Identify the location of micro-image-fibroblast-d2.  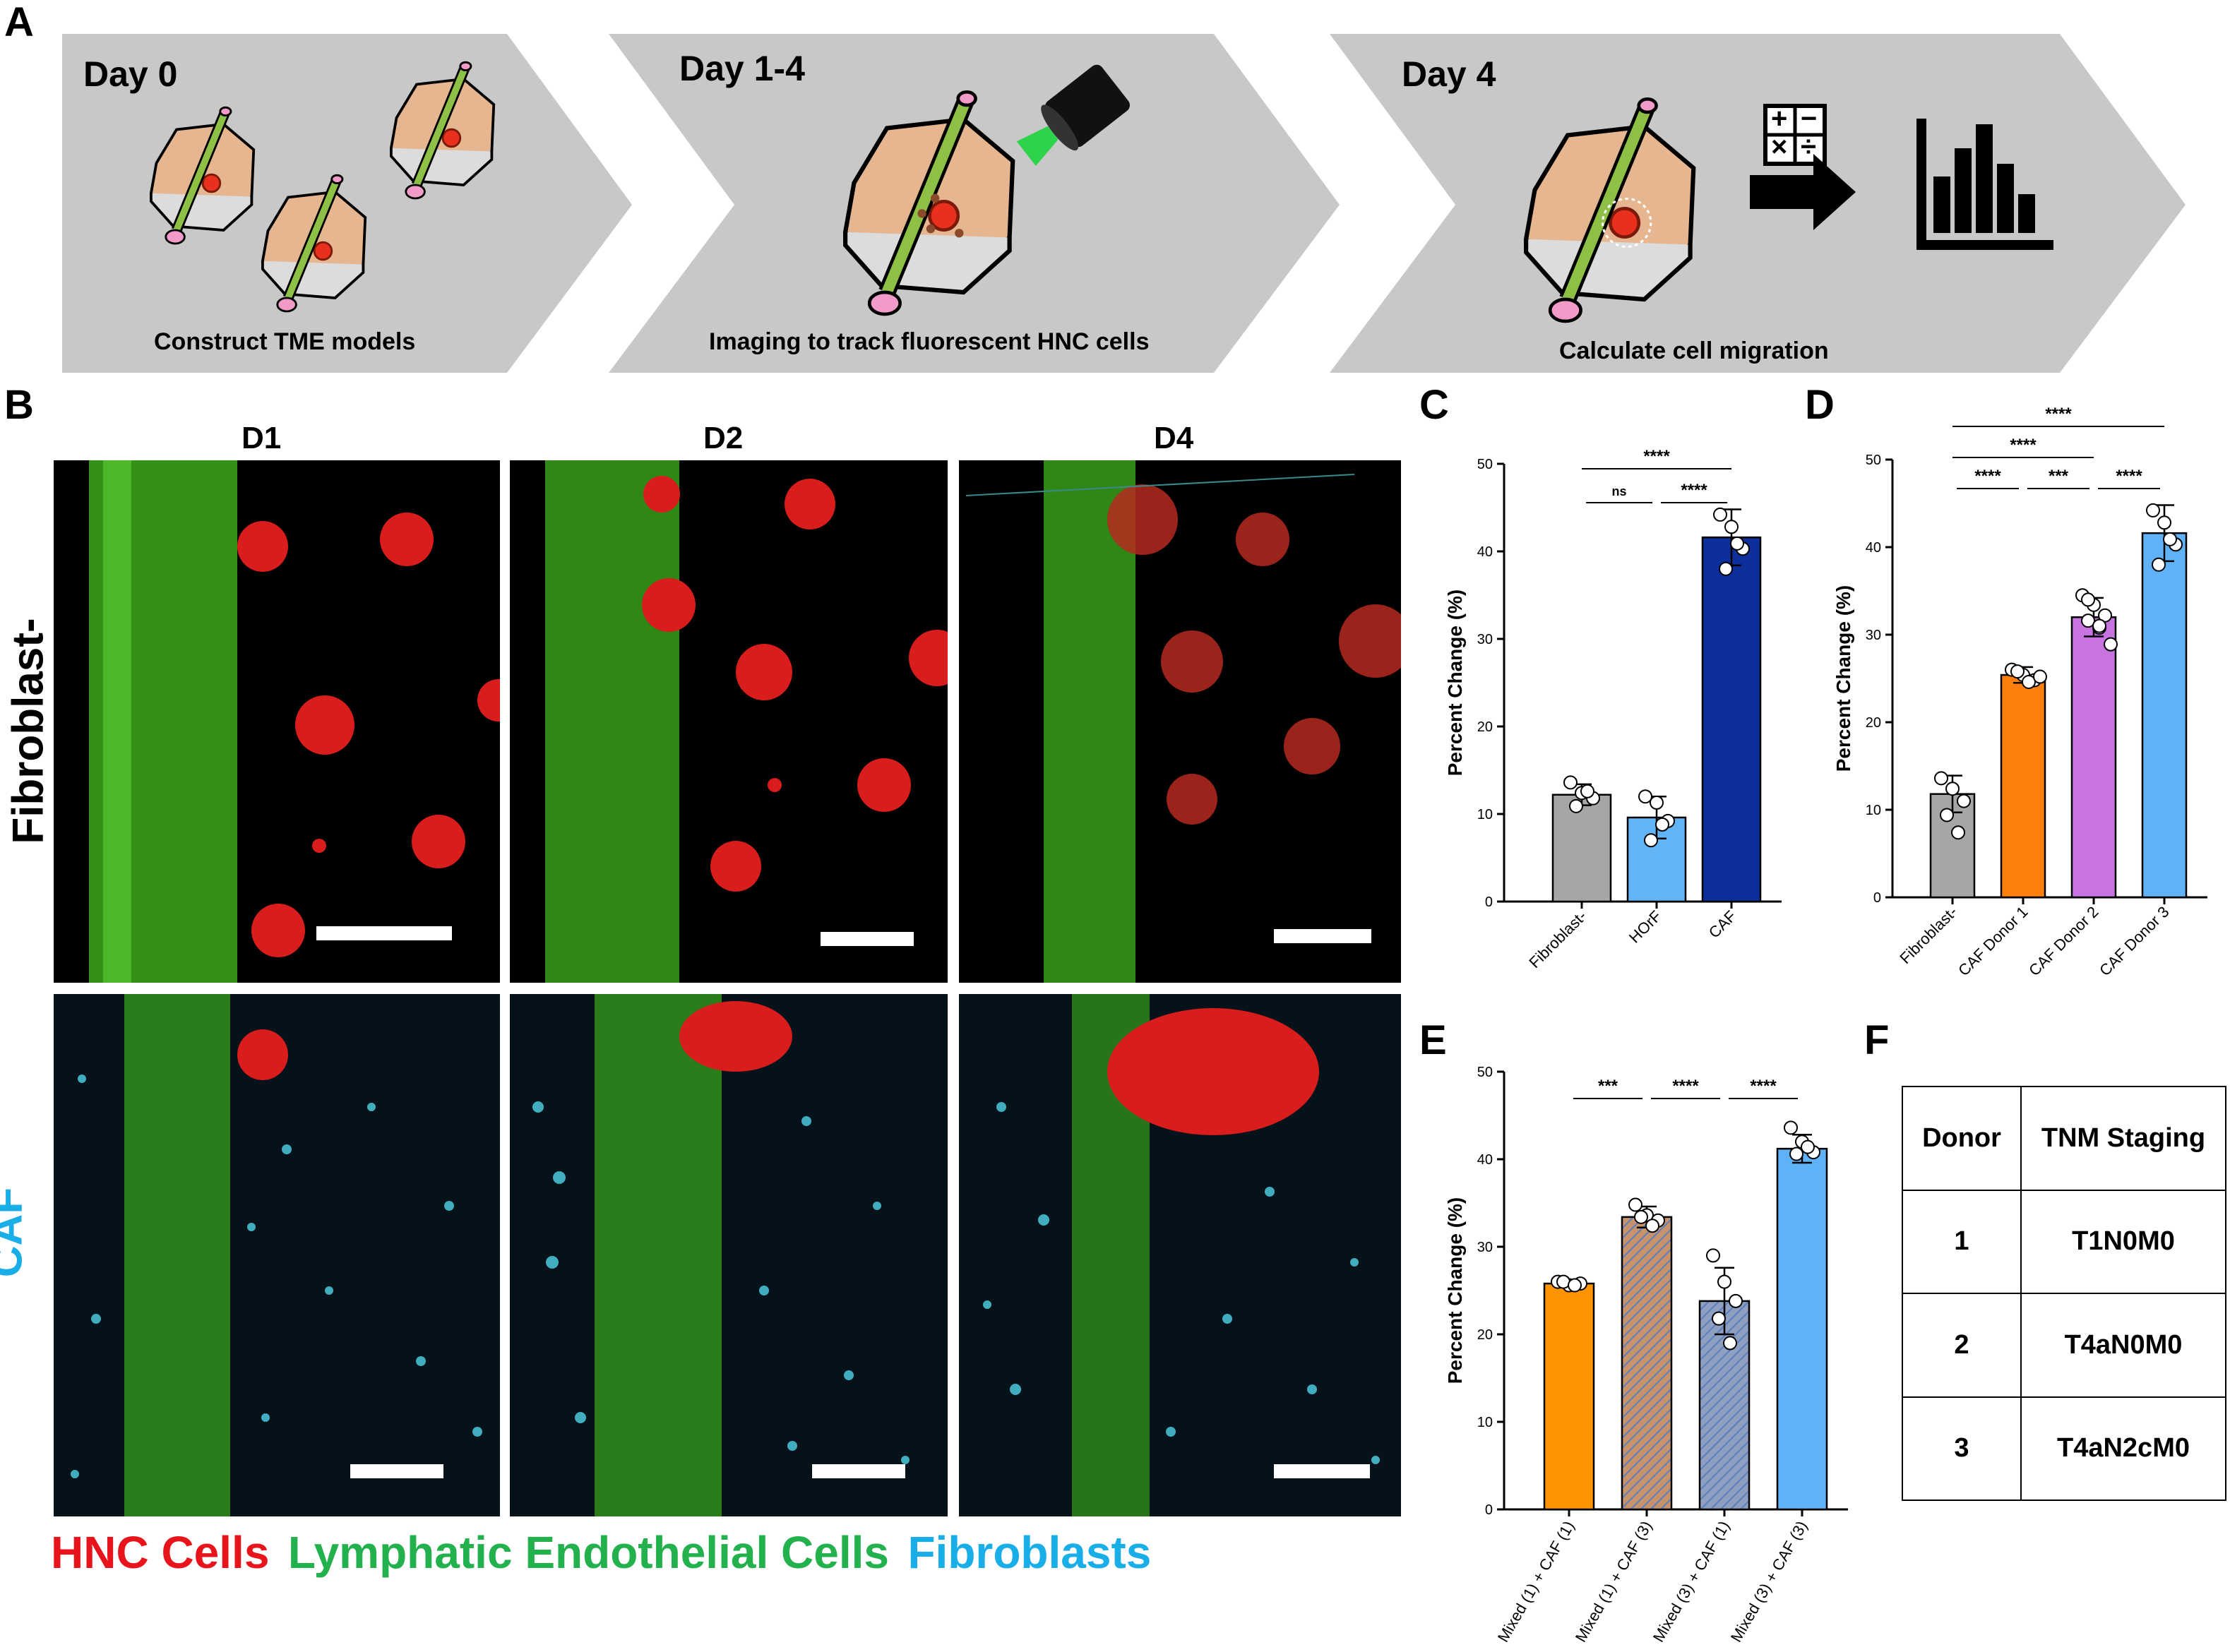
(729, 721).